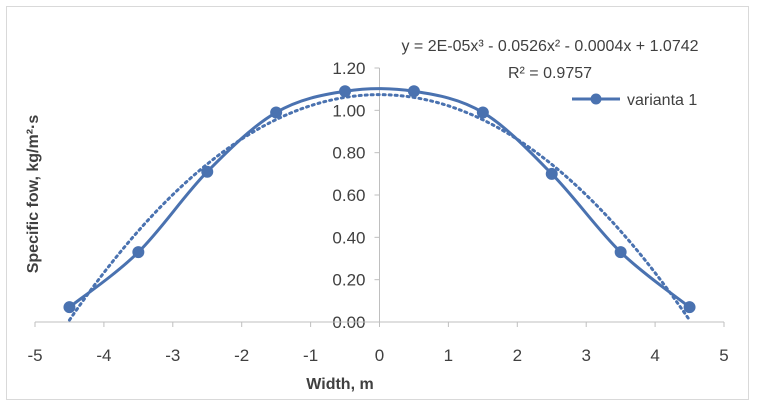 This screenshot has width=757, height=407. Describe the element at coordinates (33, 194) in the screenshot. I see `y-axis-title: Specific fow, kg/m²·s` at that location.